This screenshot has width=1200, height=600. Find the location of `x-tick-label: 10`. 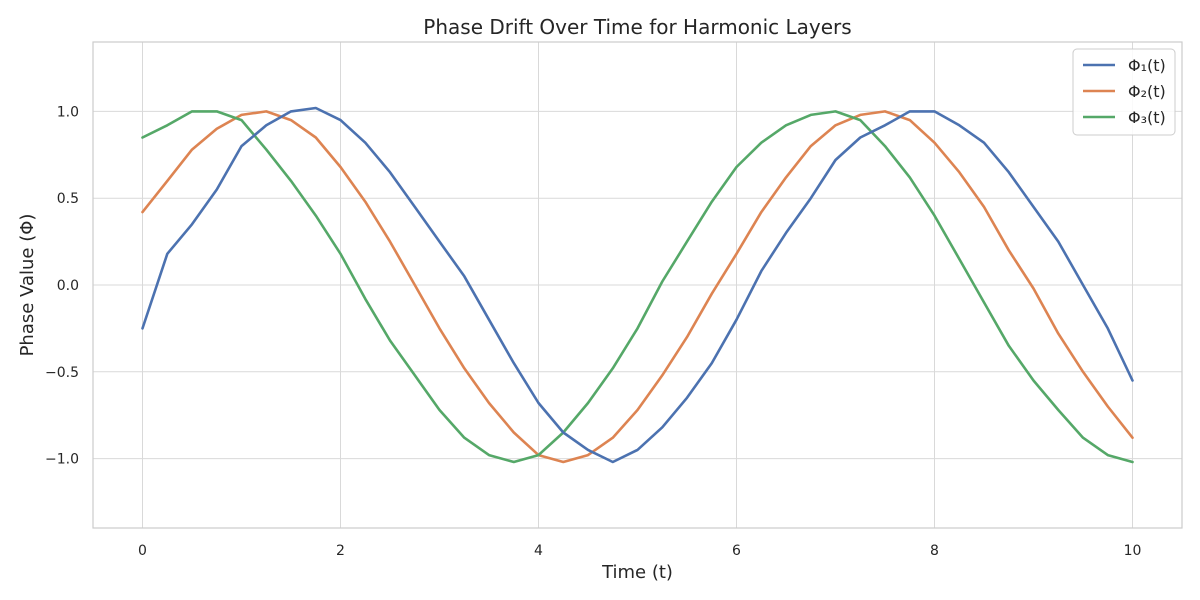

x-tick-label: 10 is located at coordinates (1133, 551).